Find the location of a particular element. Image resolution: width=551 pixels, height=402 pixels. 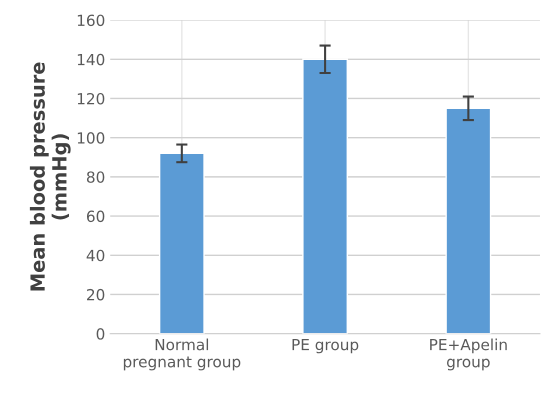

y-tick-label: 60 is located at coordinates (95, 216).